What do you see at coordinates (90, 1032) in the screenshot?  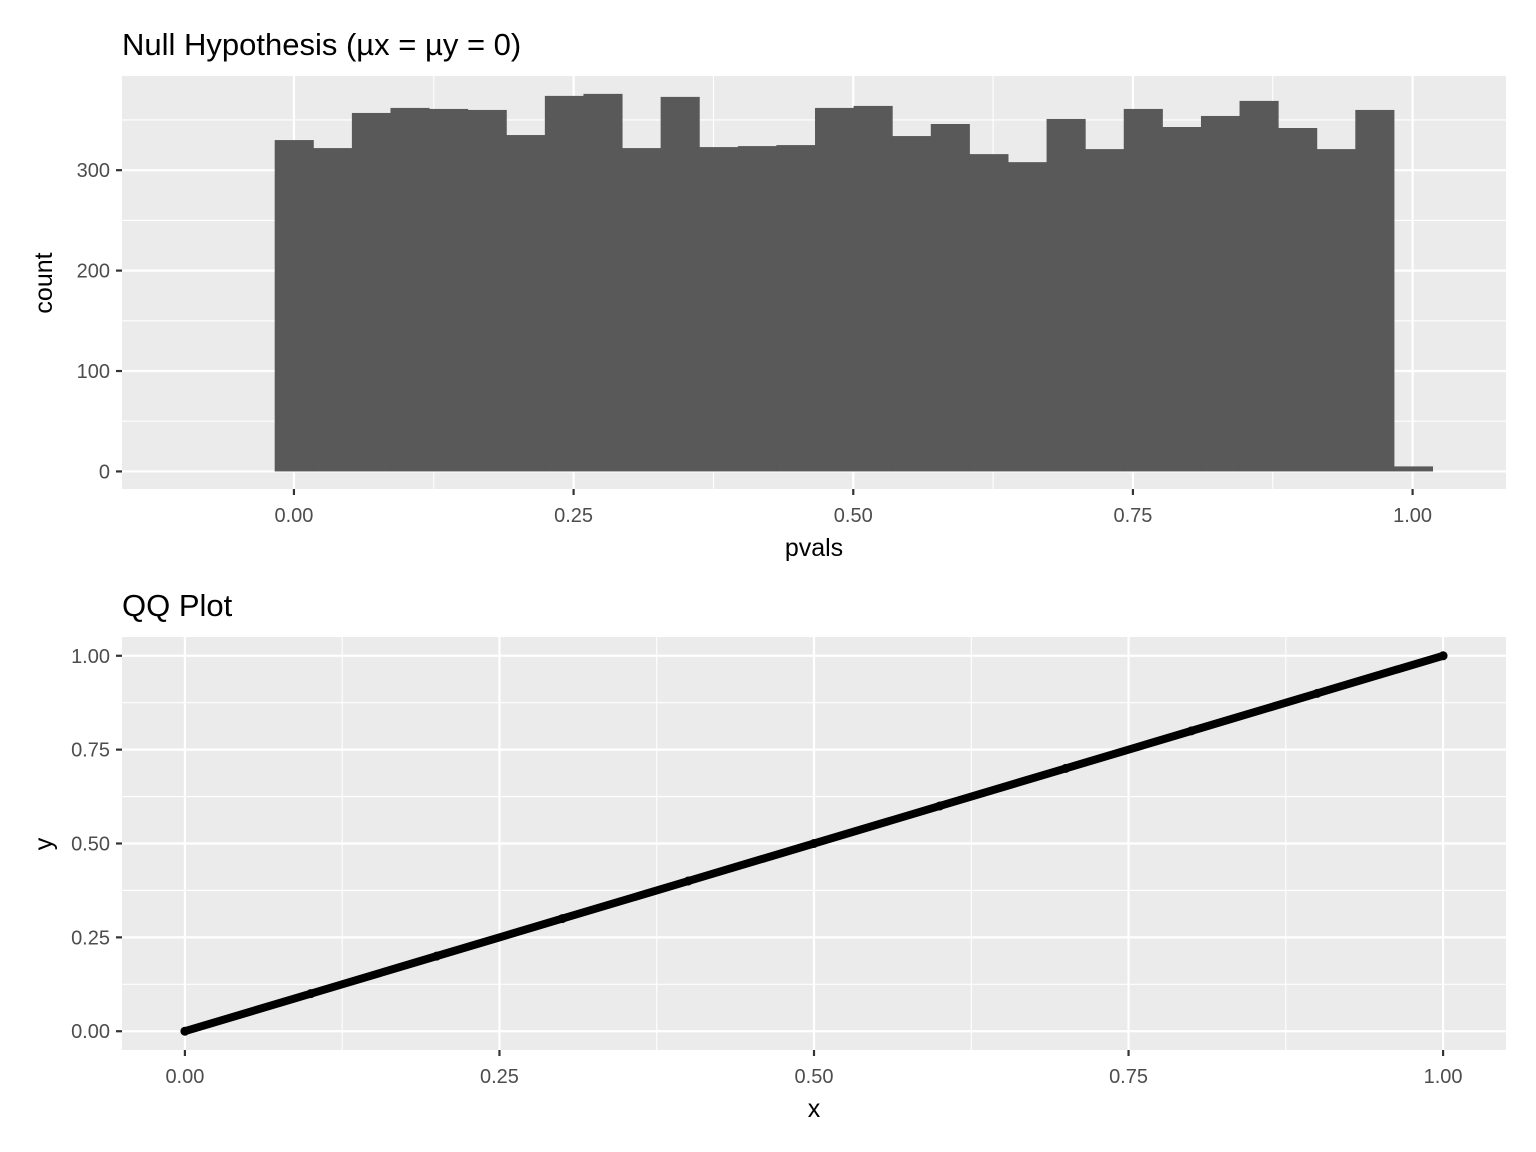 I see `qq-y-tick-label: 0.00` at bounding box center [90, 1032].